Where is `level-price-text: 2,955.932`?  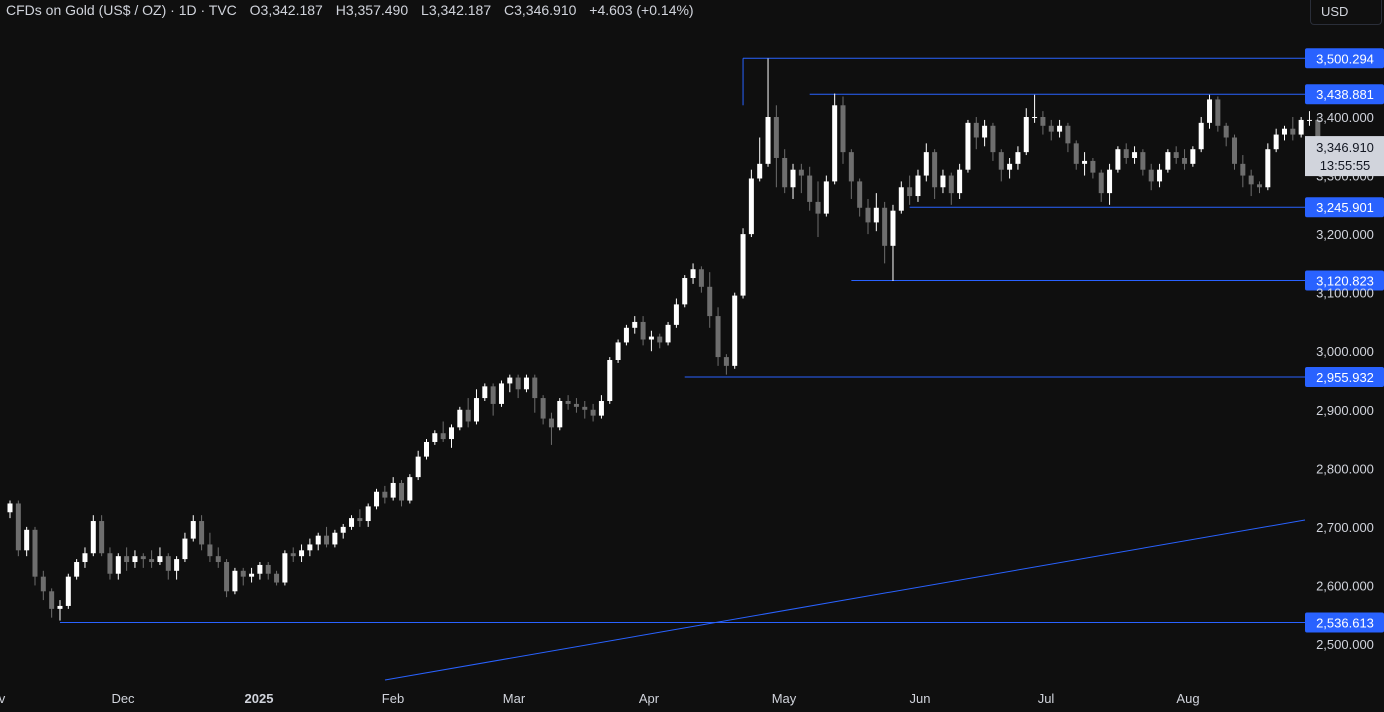
level-price-text: 2,955.932 is located at coordinates (1345, 377).